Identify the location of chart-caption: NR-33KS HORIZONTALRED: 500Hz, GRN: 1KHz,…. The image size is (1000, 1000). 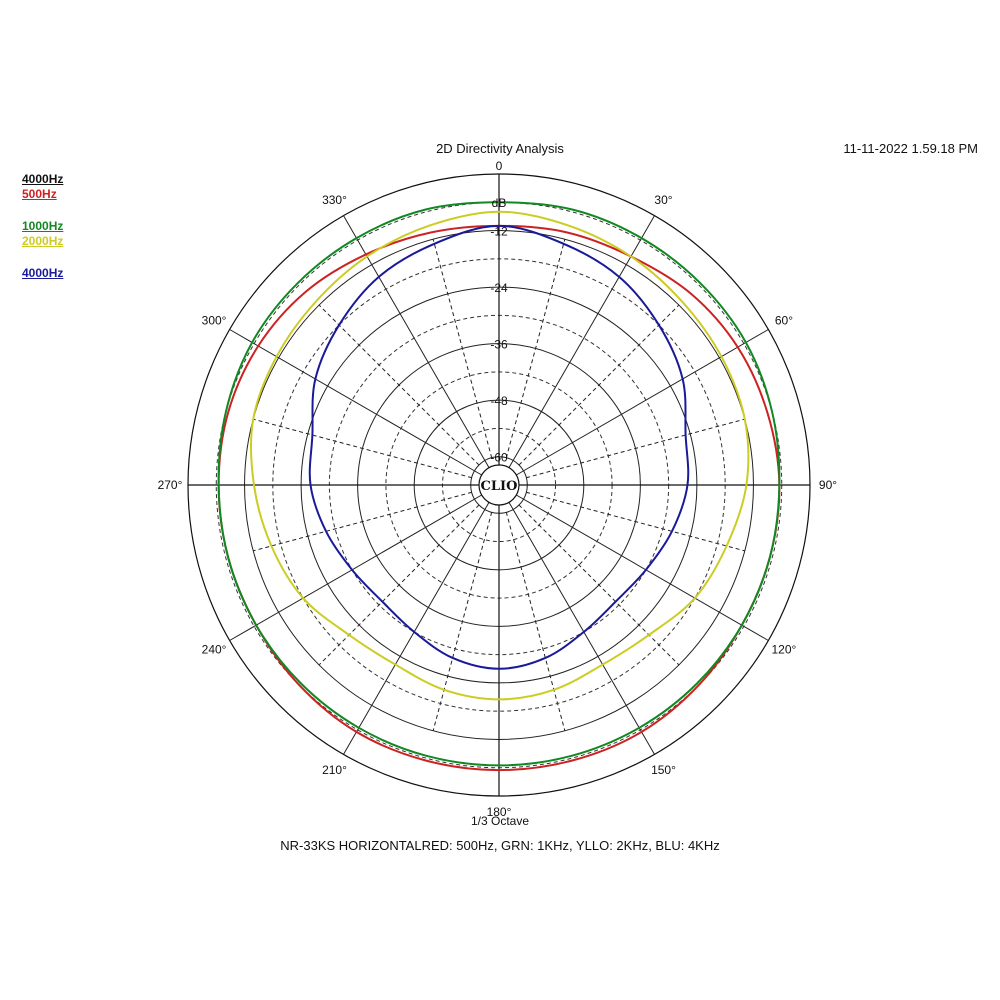
(500, 845).